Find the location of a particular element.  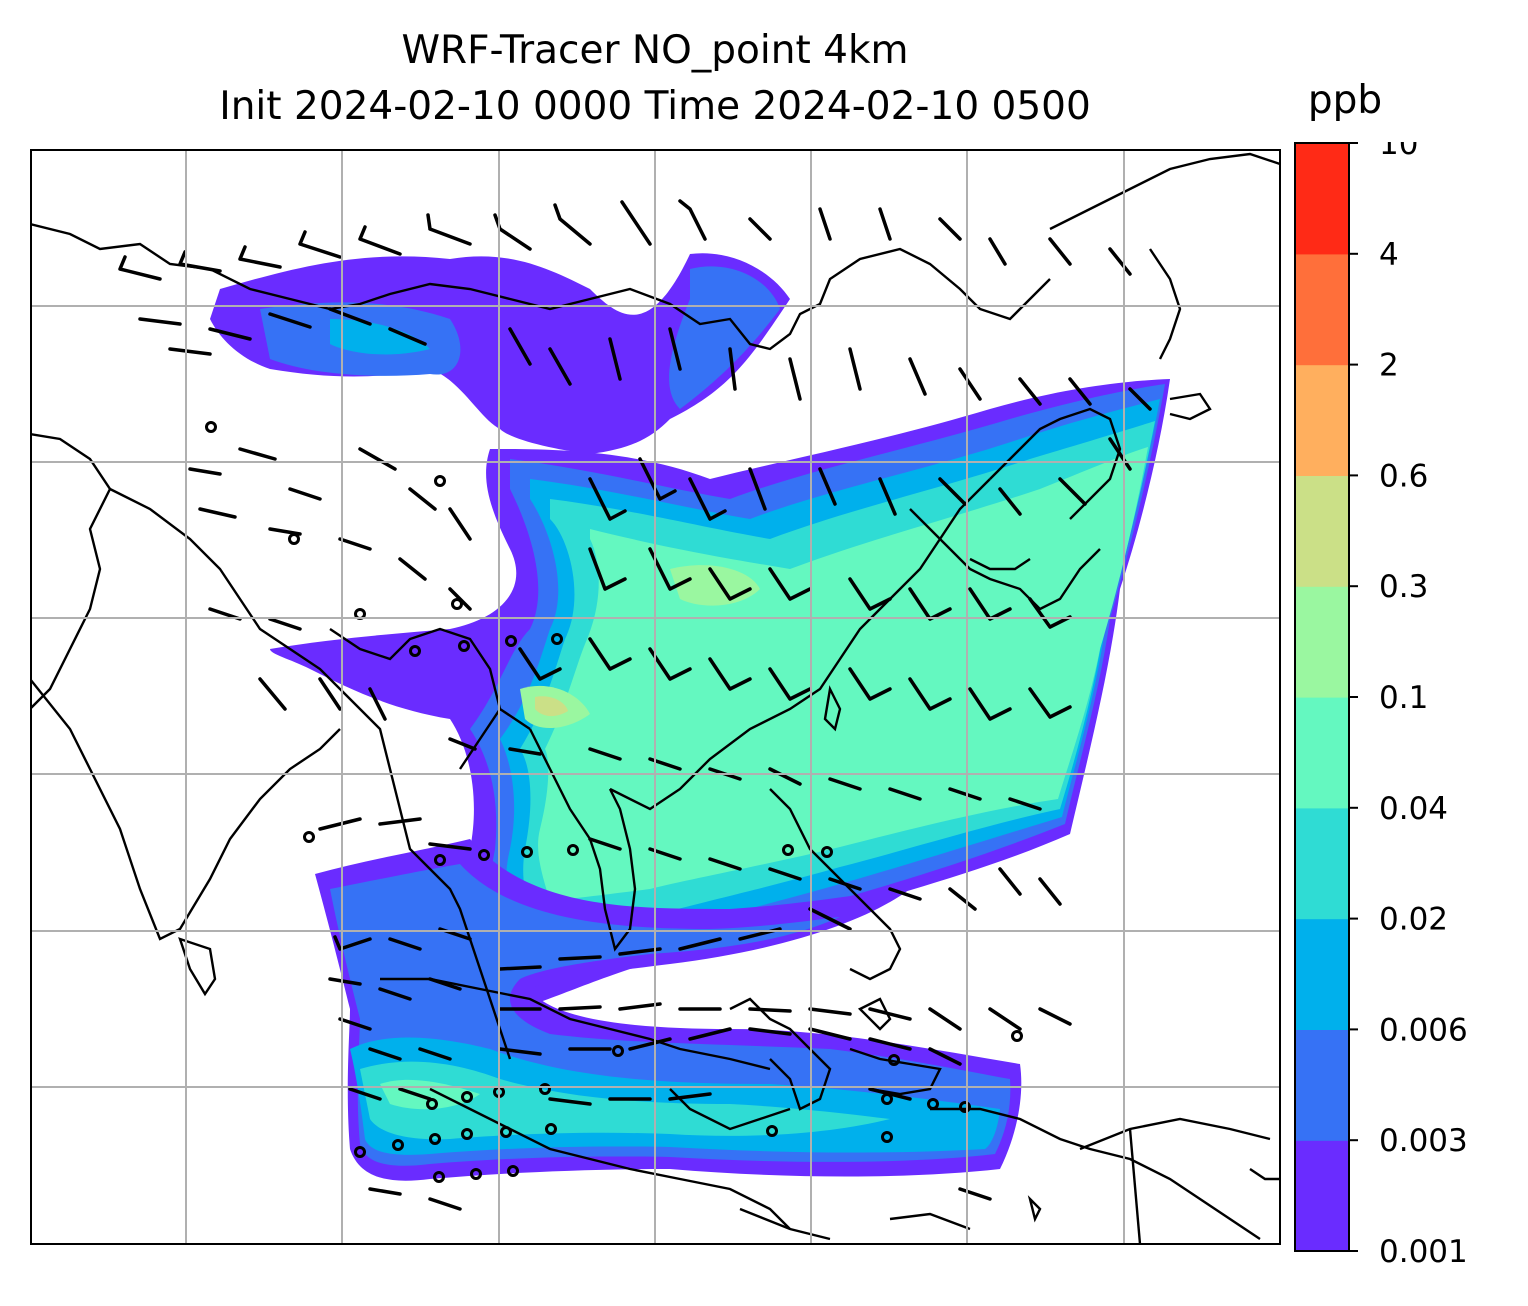

colorbar: 0.001 0.003 0.006 0.02 0.04 0.1 0.3 0.6 2 4 10 is located at coordinates (1381, 706).